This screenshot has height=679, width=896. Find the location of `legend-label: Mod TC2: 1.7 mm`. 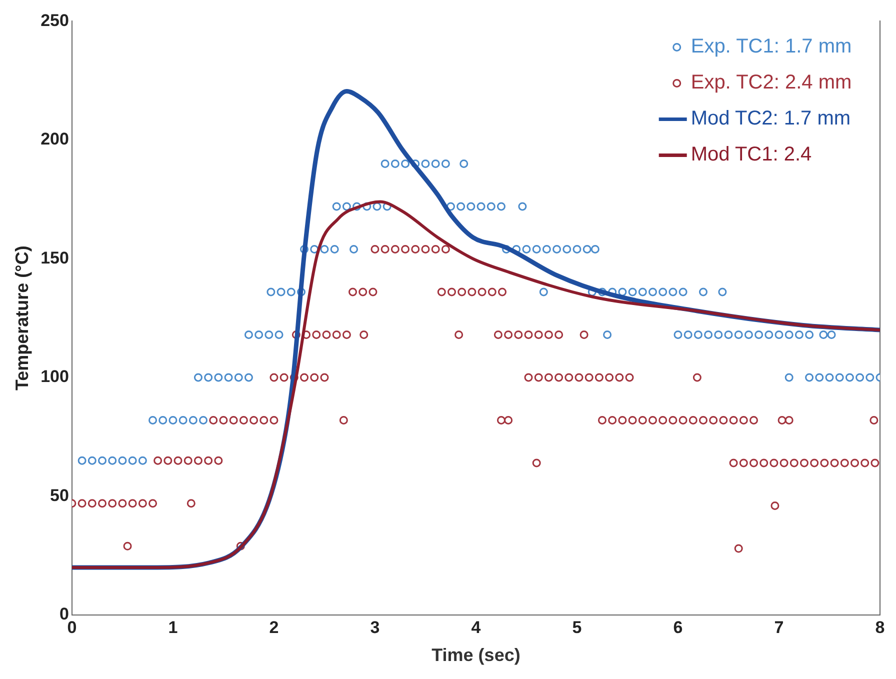

legend-label: Mod TC2: 1.7 mm is located at coordinates (770, 119).